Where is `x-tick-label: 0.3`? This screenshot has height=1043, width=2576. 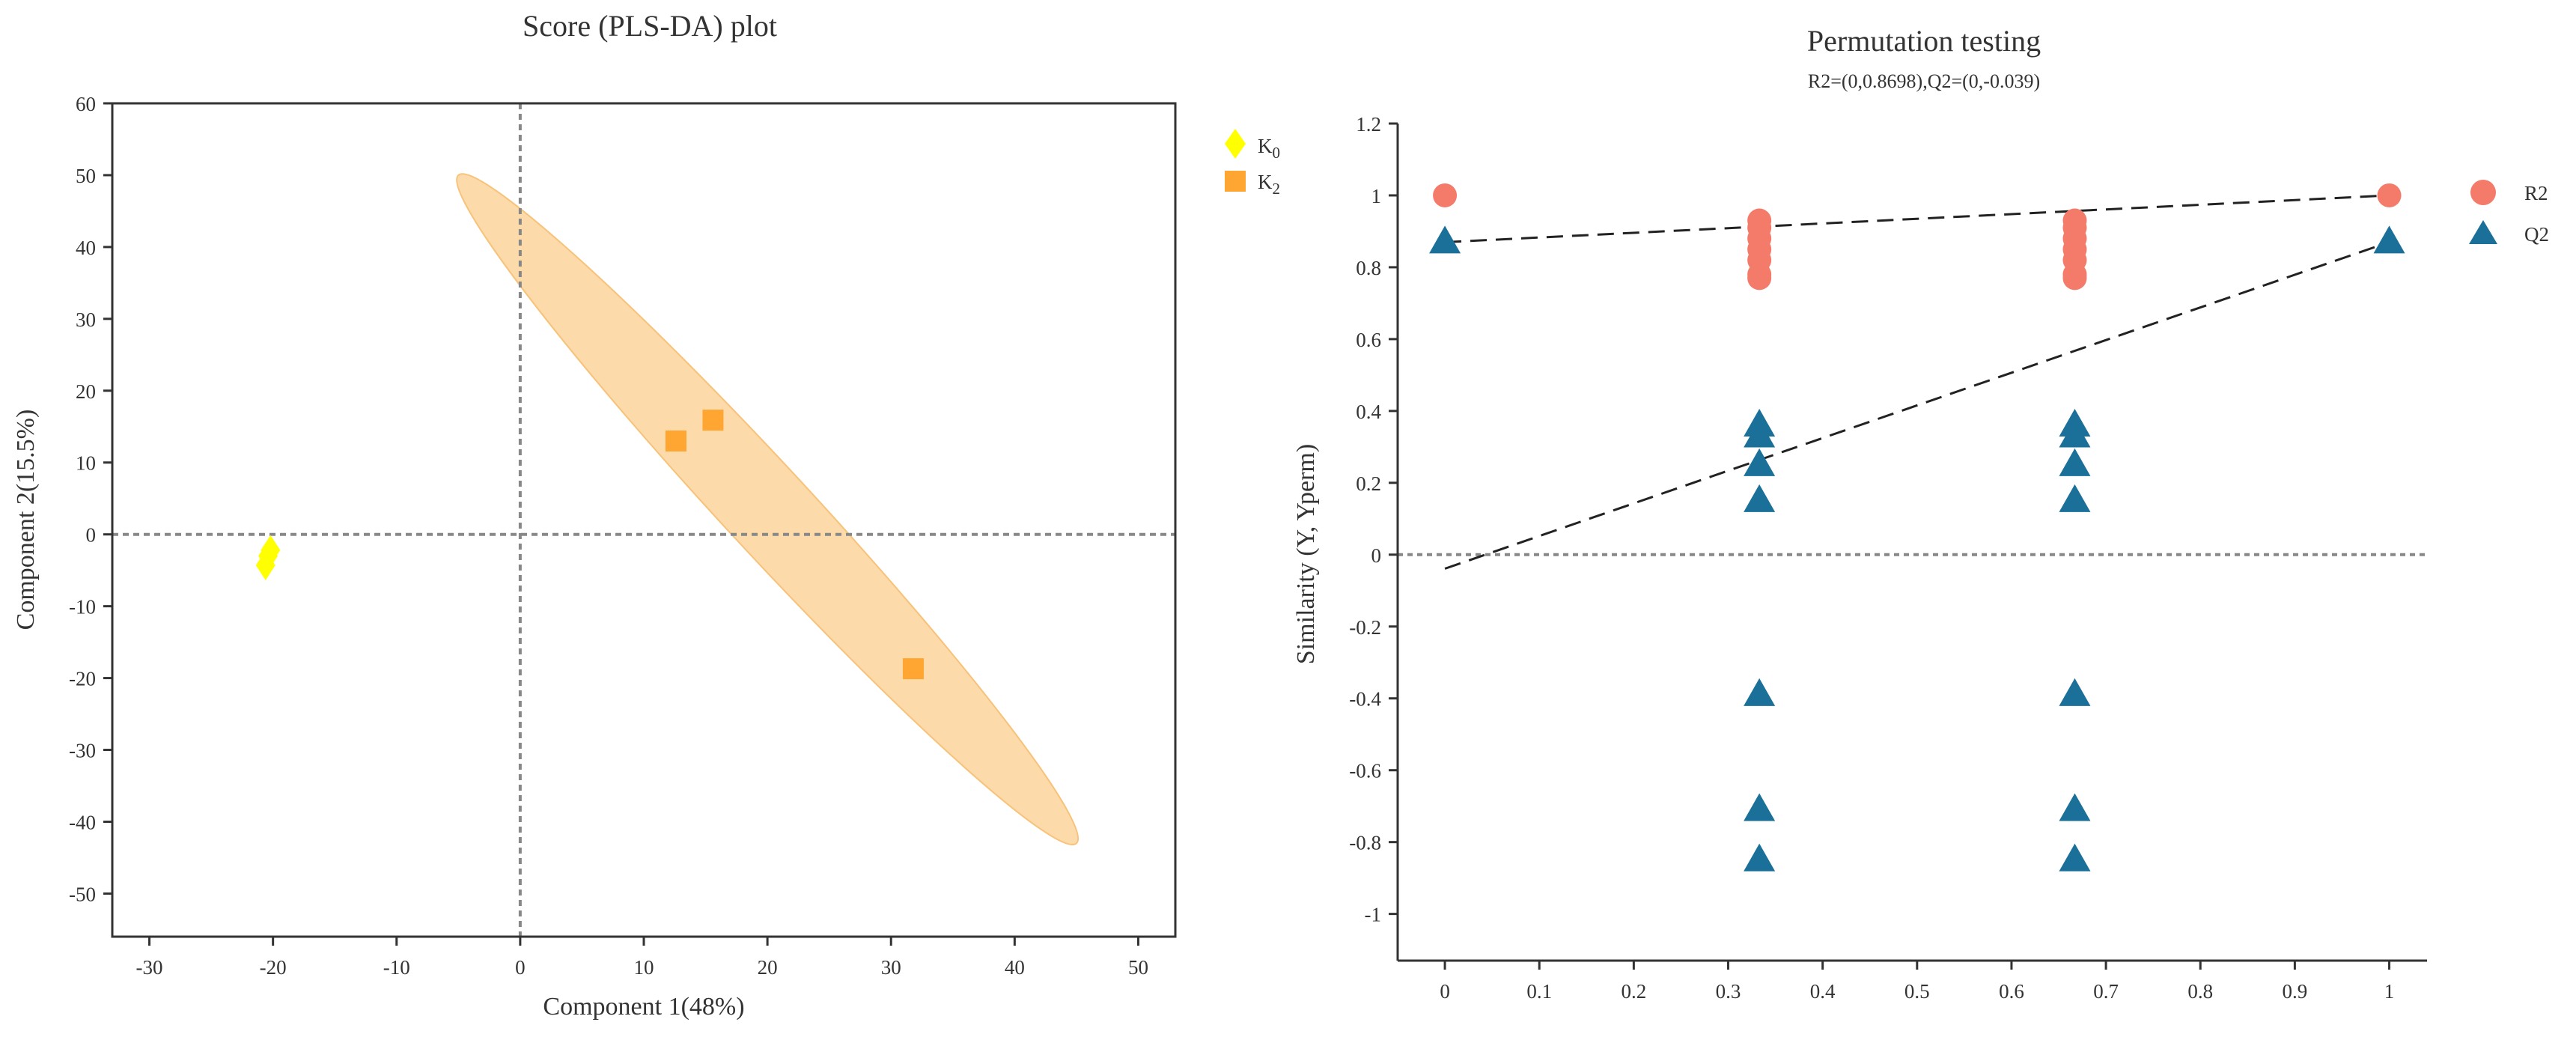
x-tick-label: 0.3 is located at coordinates (1728, 991).